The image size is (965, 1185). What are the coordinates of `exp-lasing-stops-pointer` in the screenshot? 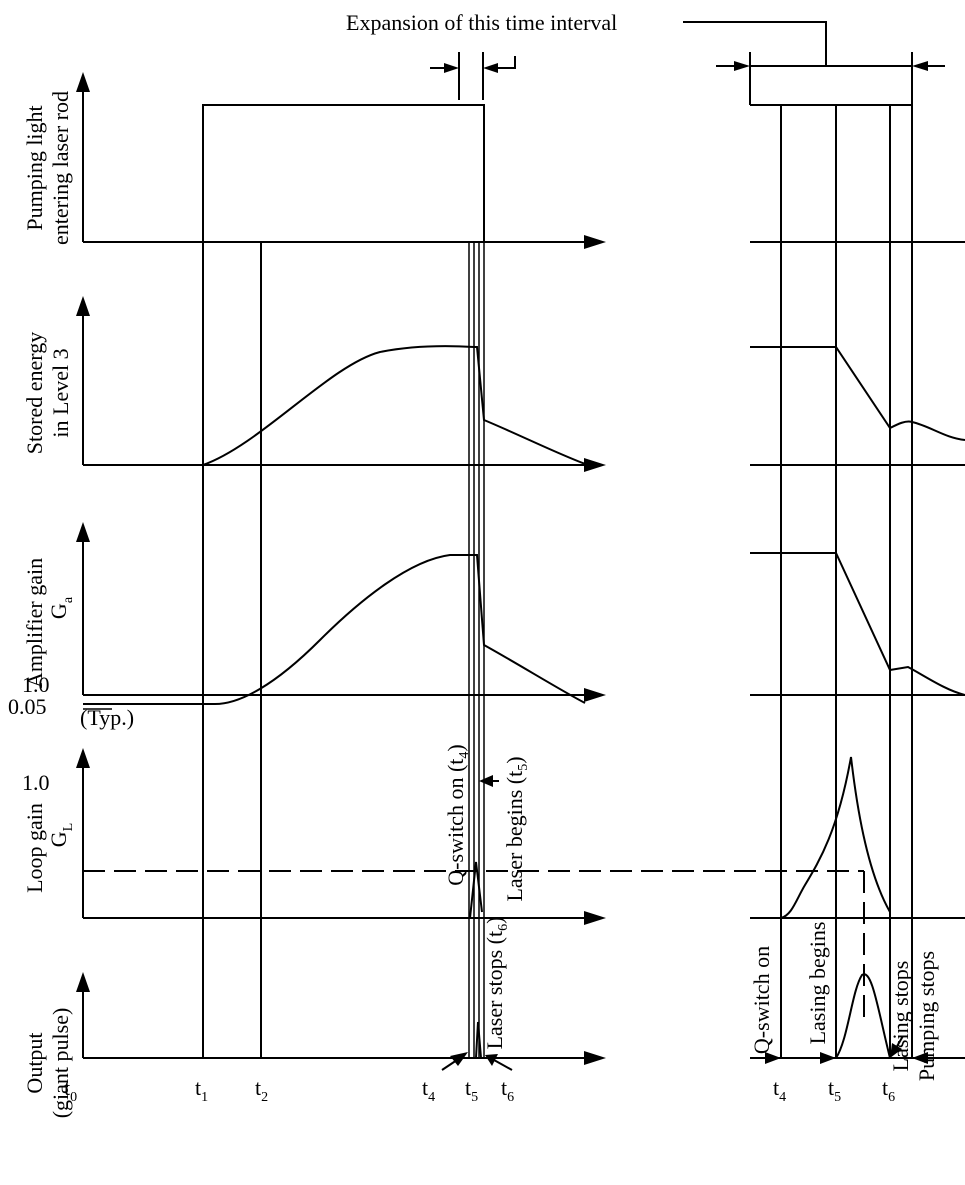 It's located at (899, 1042).